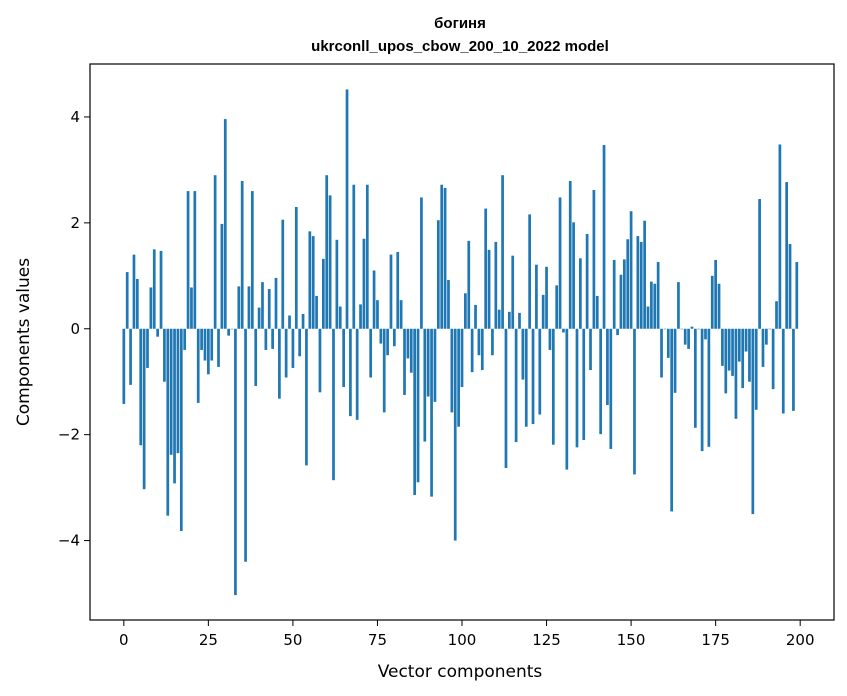 The height and width of the screenshot is (696, 847). Describe the element at coordinates (800, 640) in the screenshot. I see `x-tick-label: 200` at that location.